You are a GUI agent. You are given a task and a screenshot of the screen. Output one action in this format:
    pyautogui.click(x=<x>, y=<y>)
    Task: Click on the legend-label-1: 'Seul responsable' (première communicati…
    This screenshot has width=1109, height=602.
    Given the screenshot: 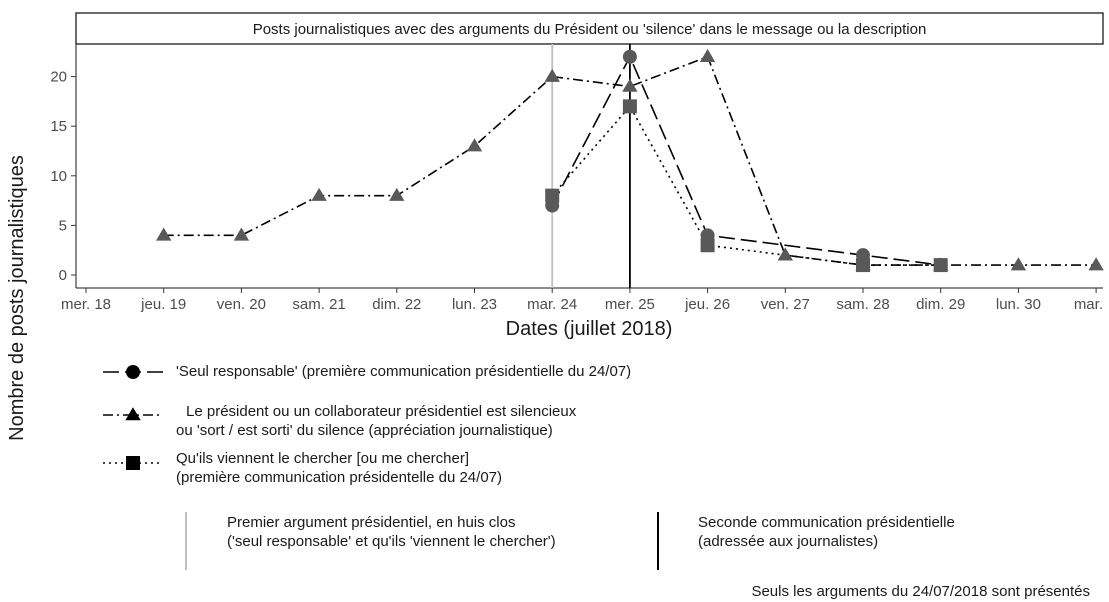 What is the action you would take?
    pyautogui.click(x=403, y=371)
    